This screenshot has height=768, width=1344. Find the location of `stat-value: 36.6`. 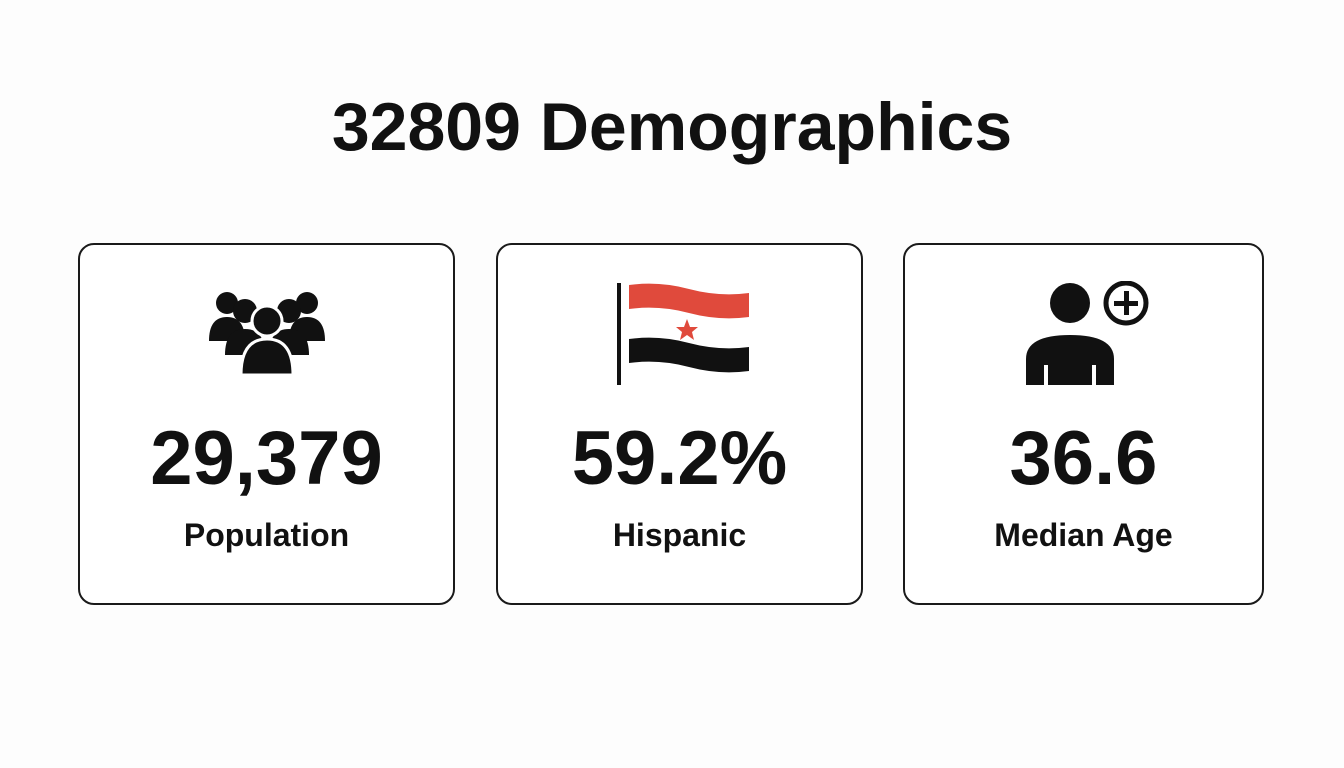

stat-value: 36.6 is located at coordinates (1083, 458).